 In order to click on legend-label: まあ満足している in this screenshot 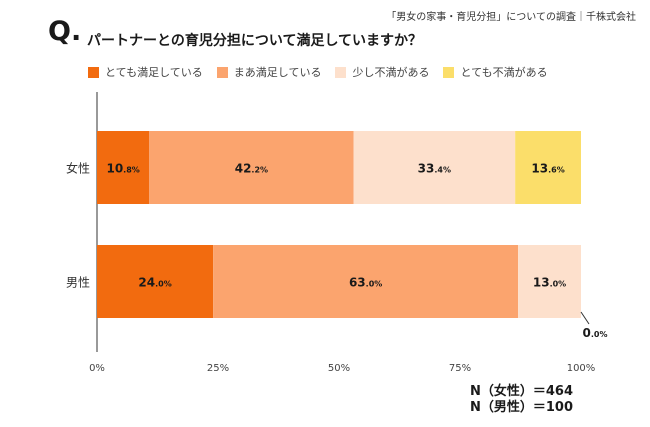, I will do `click(277, 72)`.